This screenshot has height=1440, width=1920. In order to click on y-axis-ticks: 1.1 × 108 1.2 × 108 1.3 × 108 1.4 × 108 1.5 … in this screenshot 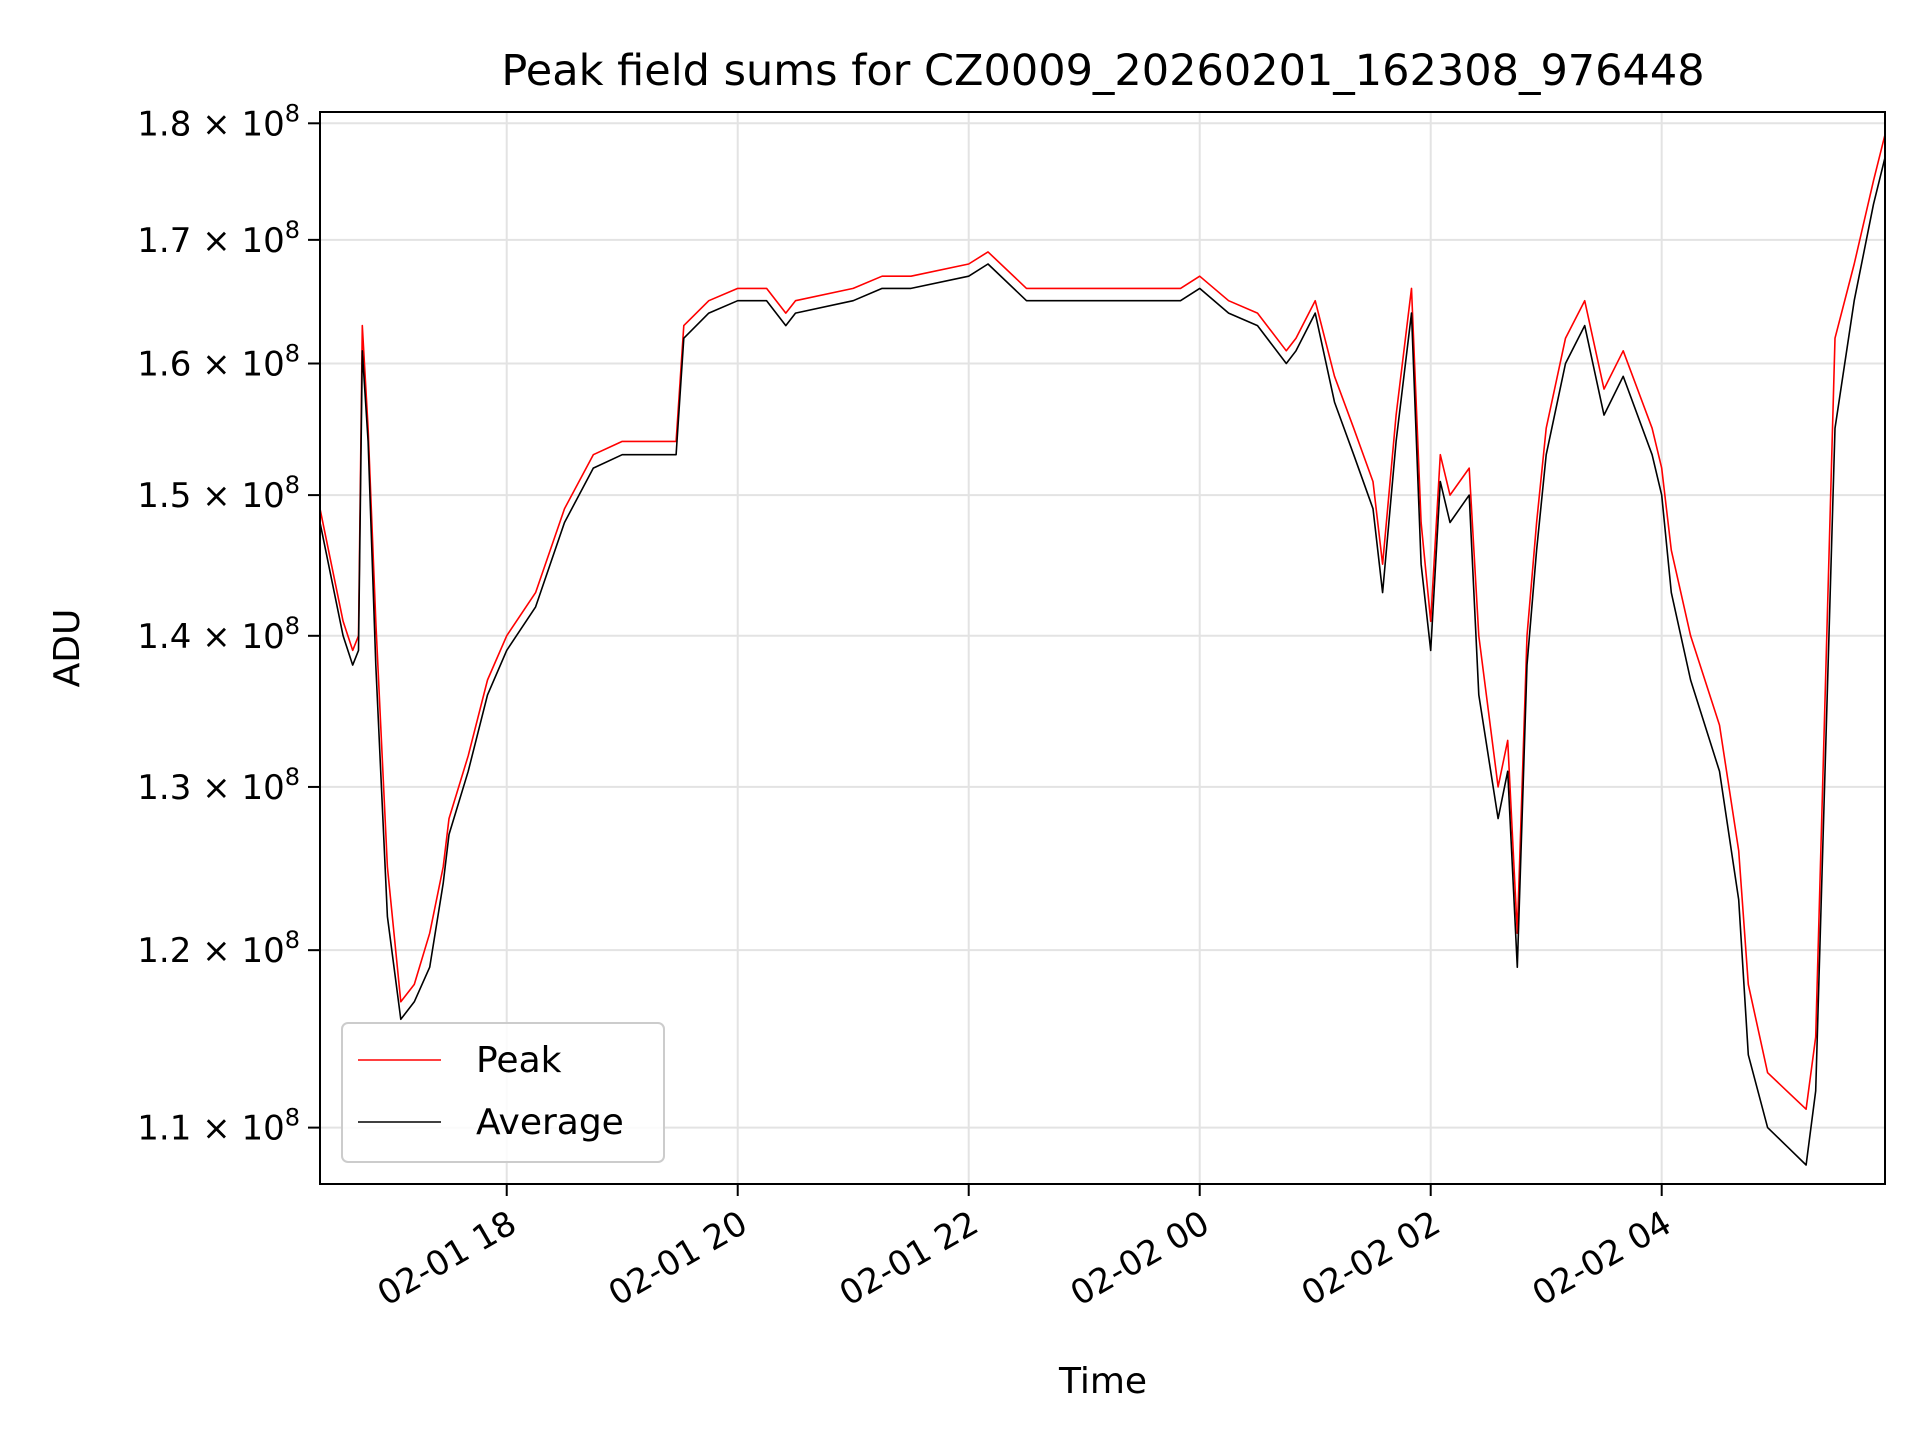, I will do `click(228, 624)`.